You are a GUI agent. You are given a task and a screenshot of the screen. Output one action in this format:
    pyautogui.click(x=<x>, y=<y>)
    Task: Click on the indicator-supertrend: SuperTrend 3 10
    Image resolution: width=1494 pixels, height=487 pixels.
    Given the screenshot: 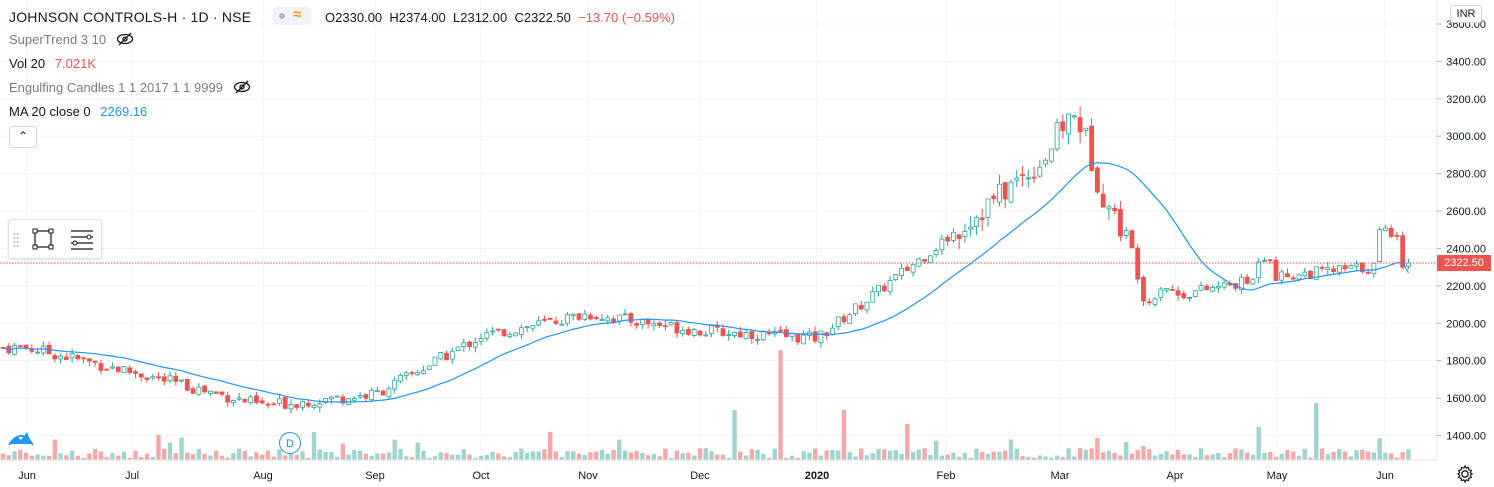 What is the action you would take?
    pyautogui.click(x=71, y=40)
    